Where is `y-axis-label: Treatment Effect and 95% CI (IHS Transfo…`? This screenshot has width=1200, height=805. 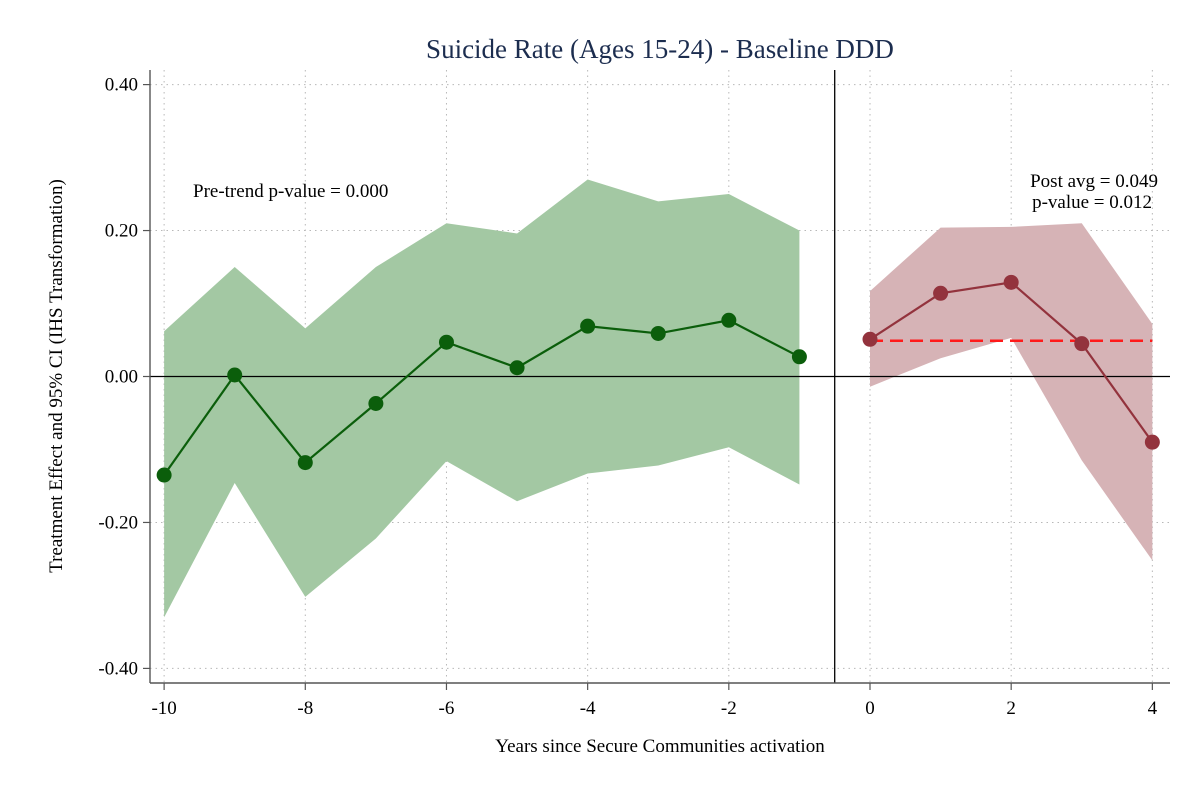
y-axis-label: Treatment Effect and 95% CI (IHS Transfo… is located at coordinates (56, 376).